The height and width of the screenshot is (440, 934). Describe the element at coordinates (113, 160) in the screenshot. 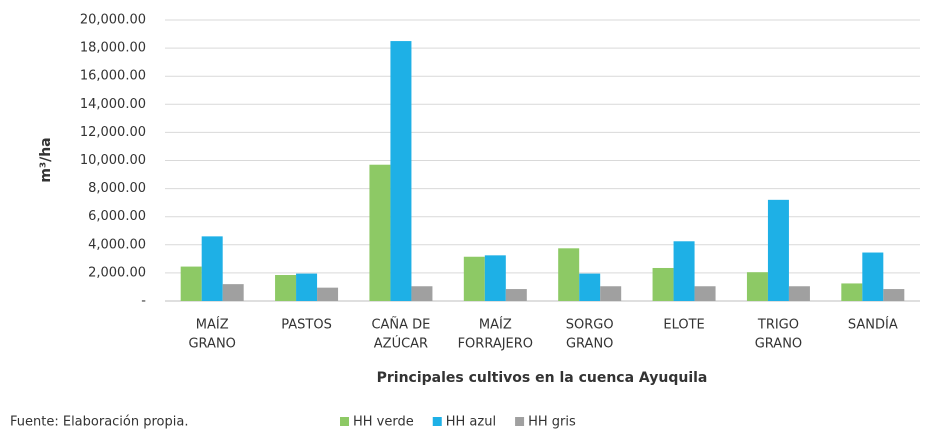

I see `y-tick-label: 10,000.00` at that location.